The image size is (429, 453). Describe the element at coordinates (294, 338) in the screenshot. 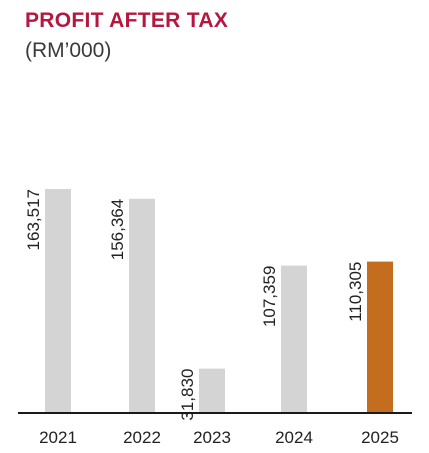

I see `bar-2024` at that location.